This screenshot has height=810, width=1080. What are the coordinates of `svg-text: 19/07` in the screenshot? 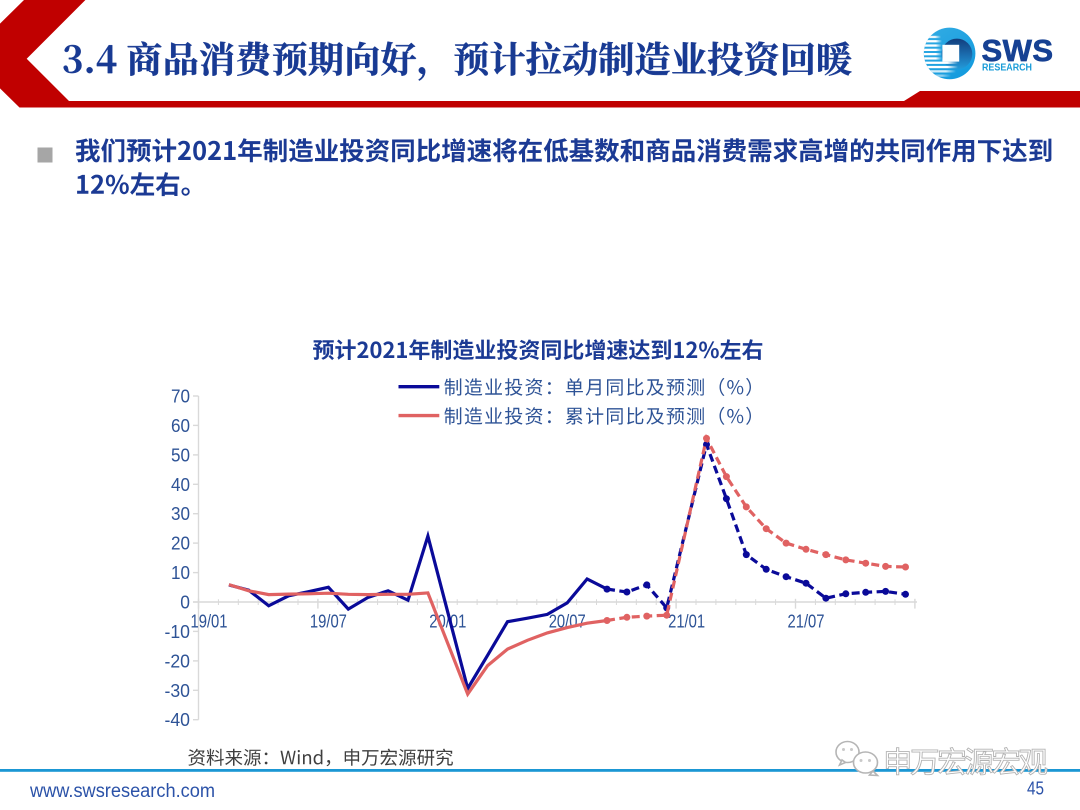 It's located at (328, 621).